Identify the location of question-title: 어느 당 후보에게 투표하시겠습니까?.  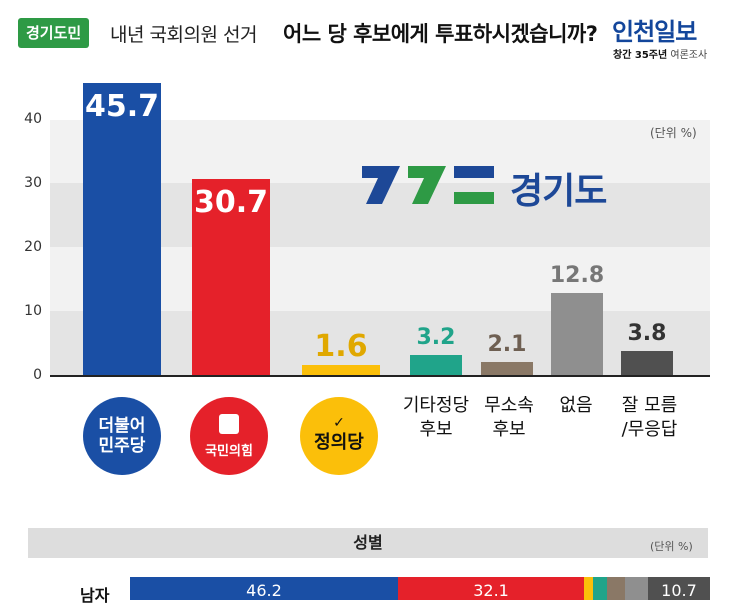
(440, 34).